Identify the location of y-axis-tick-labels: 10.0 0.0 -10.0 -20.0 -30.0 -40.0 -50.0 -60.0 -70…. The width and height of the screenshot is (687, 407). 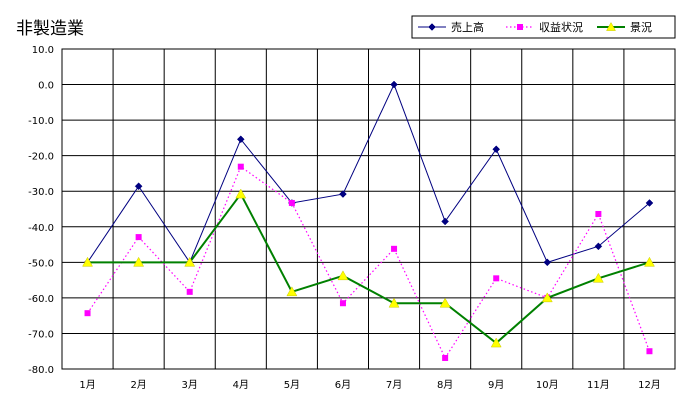
(41, 210).